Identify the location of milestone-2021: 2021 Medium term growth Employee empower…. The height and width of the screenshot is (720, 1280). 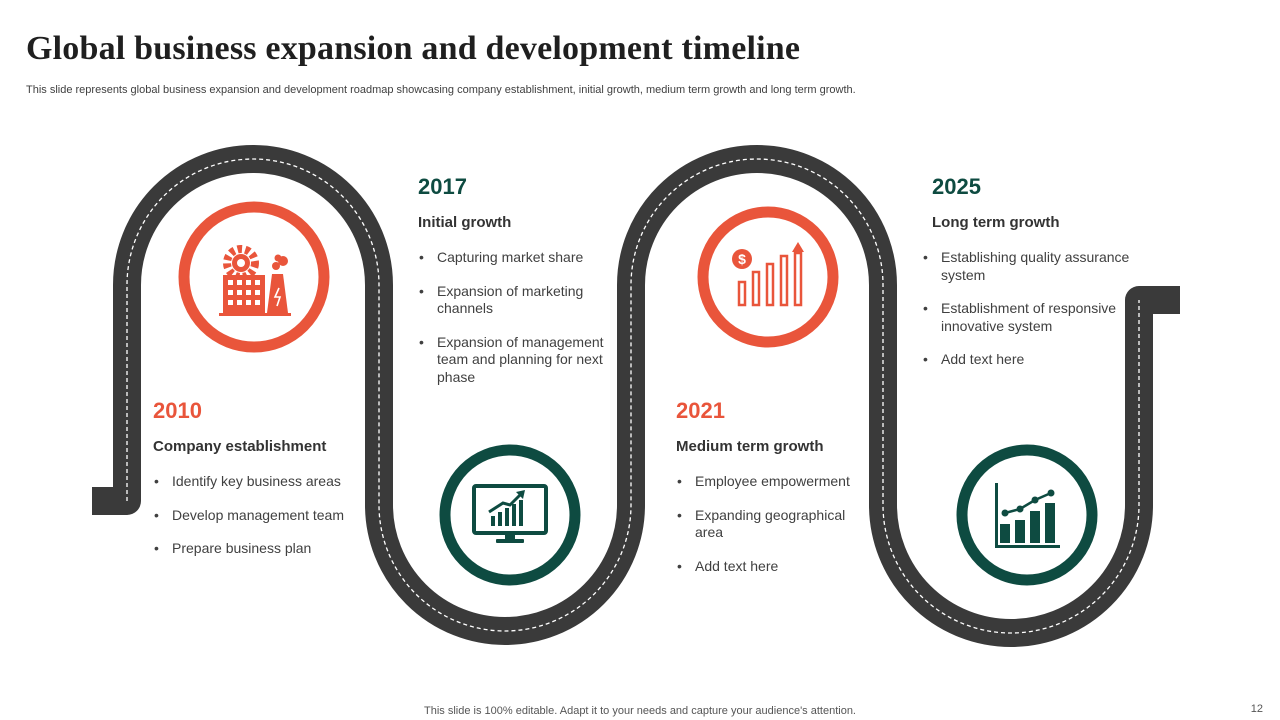
(768, 494).